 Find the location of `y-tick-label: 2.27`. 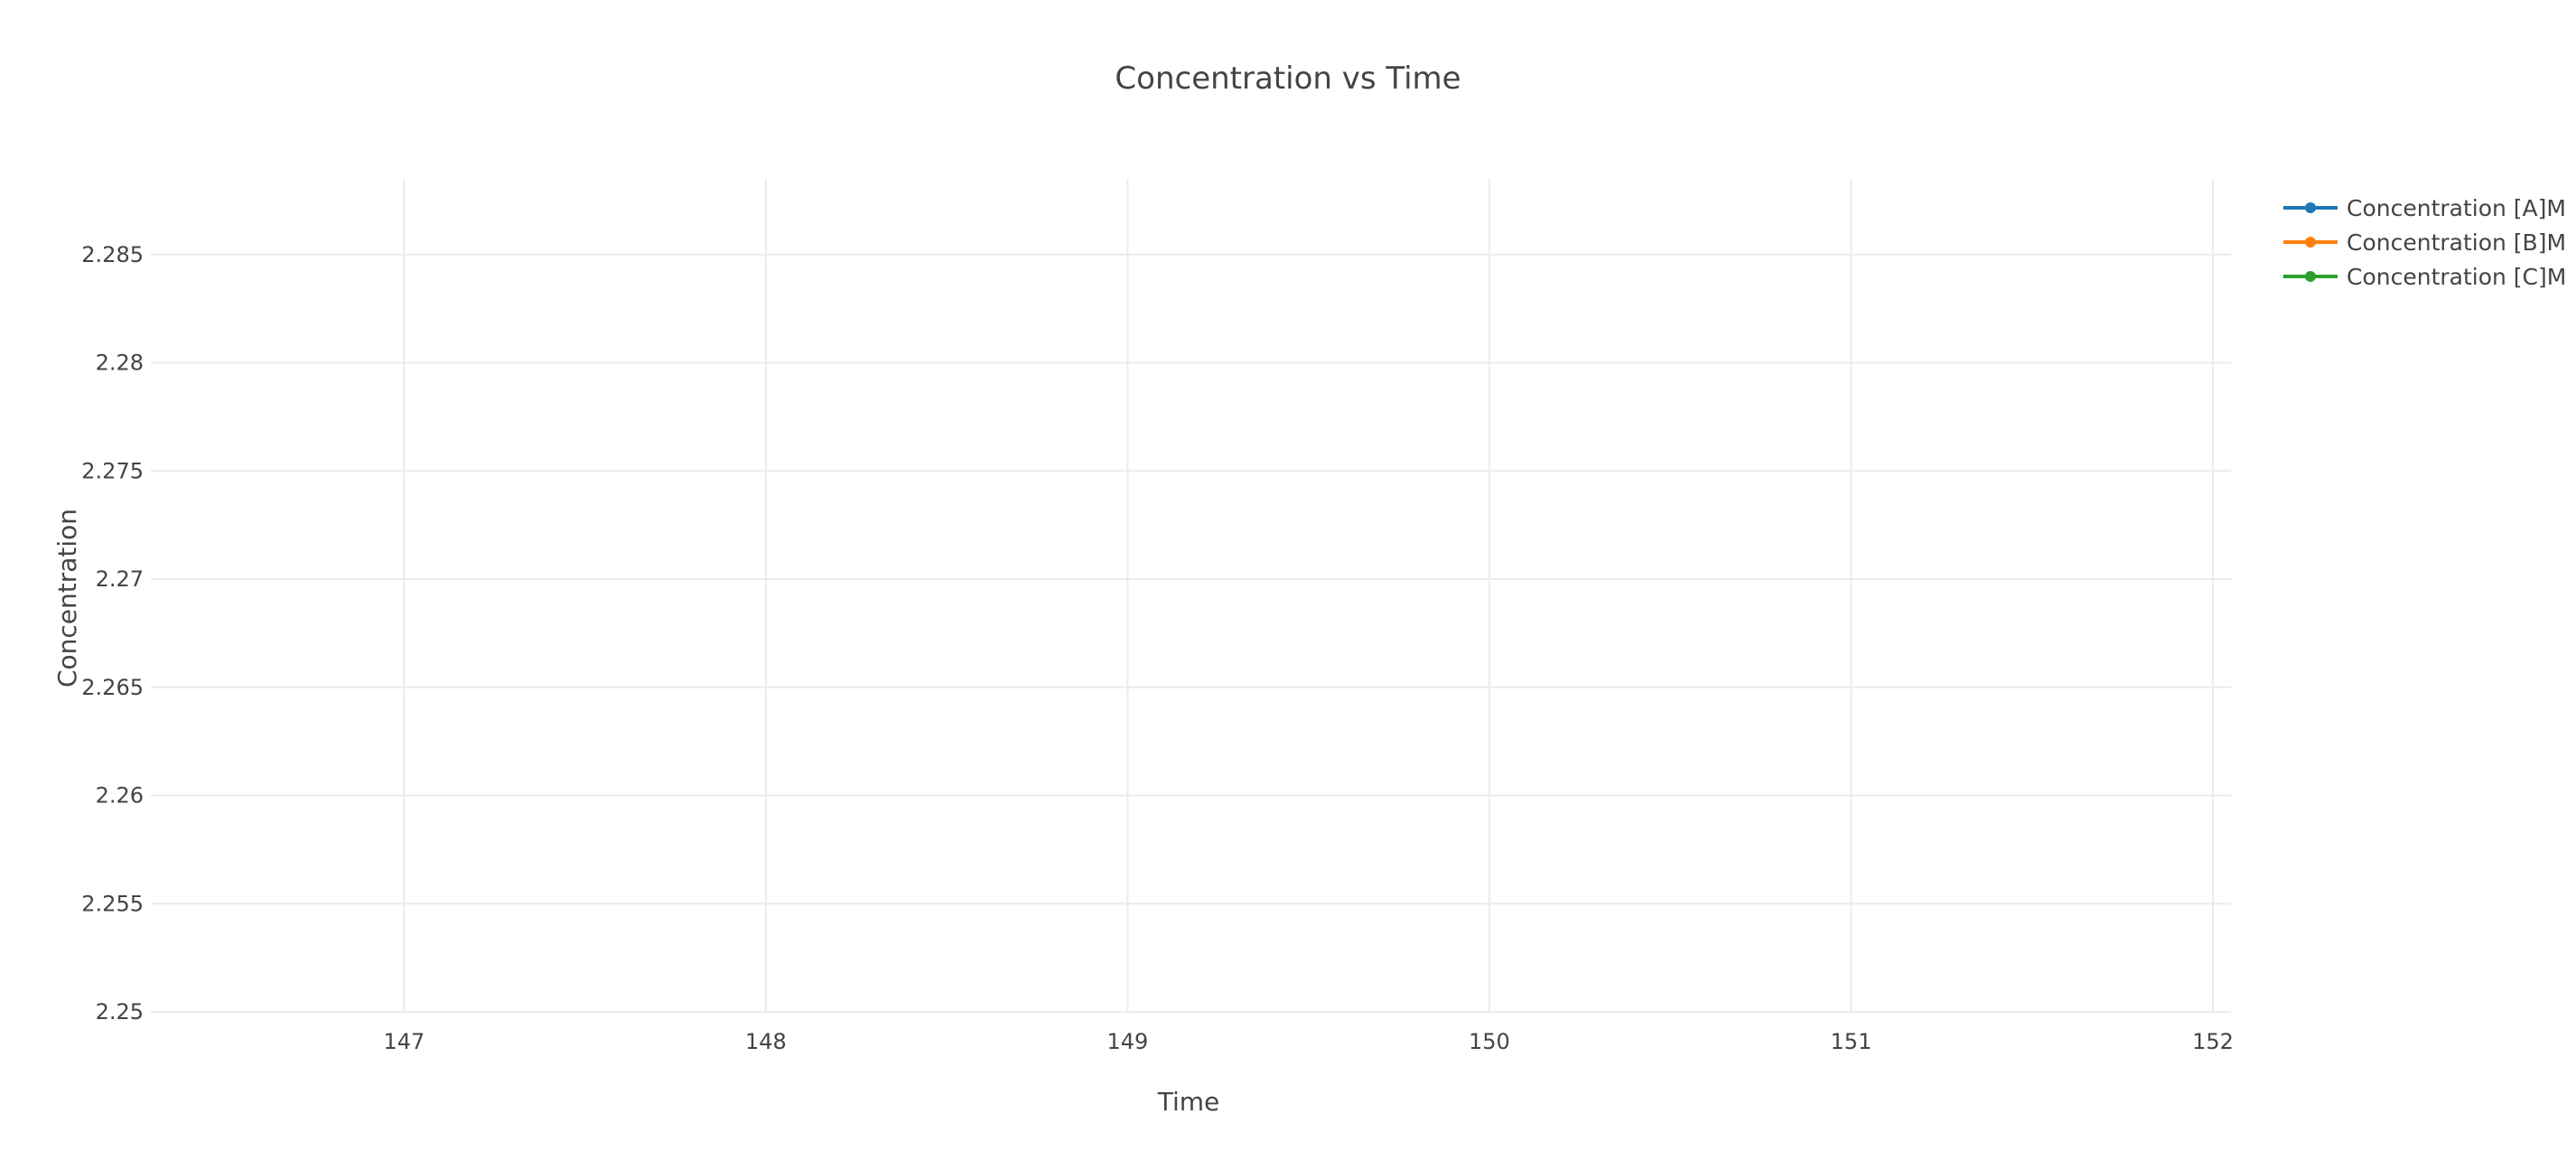

y-tick-label: 2.27 is located at coordinates (120, 579).